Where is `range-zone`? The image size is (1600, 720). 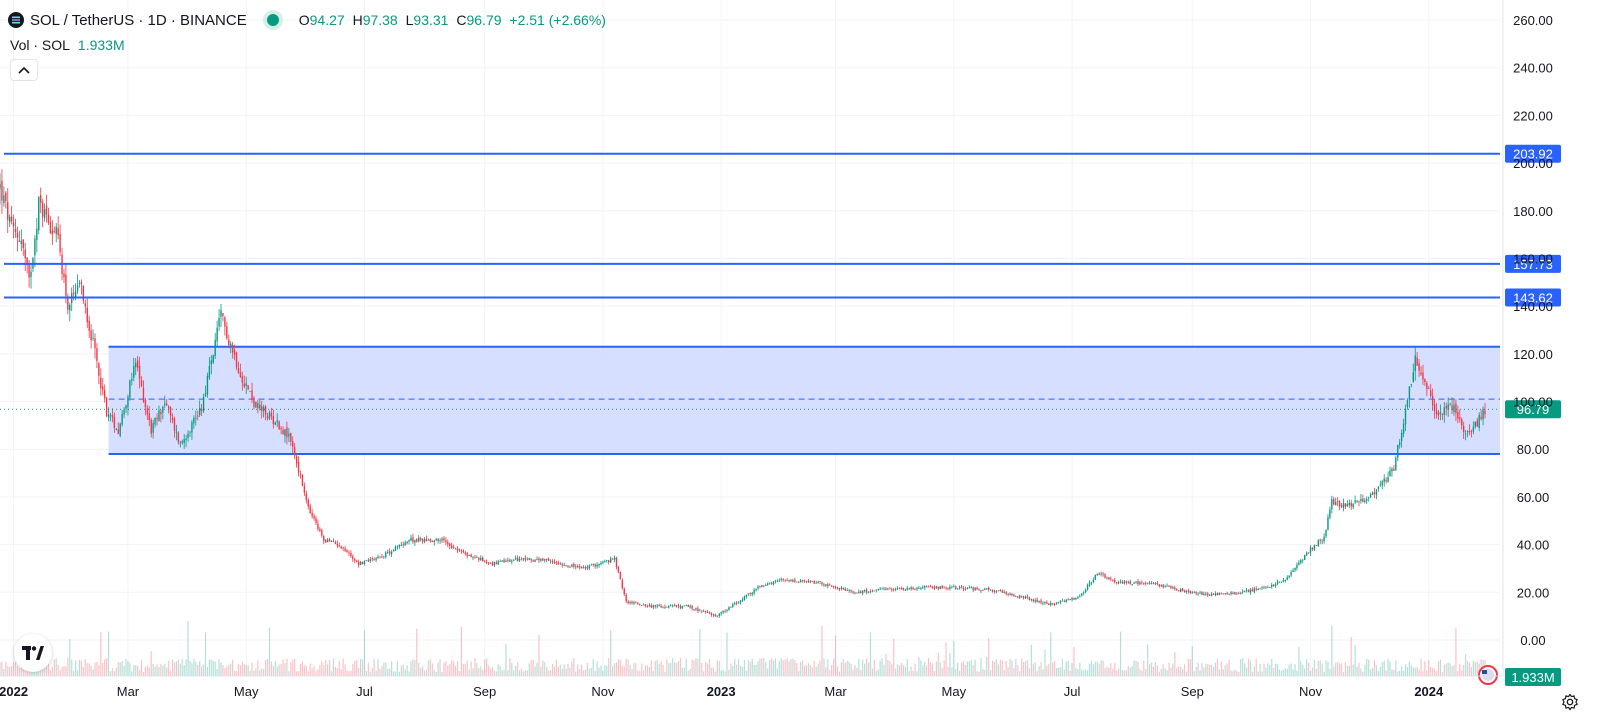
range-zone is located at coordinates (804, 400).